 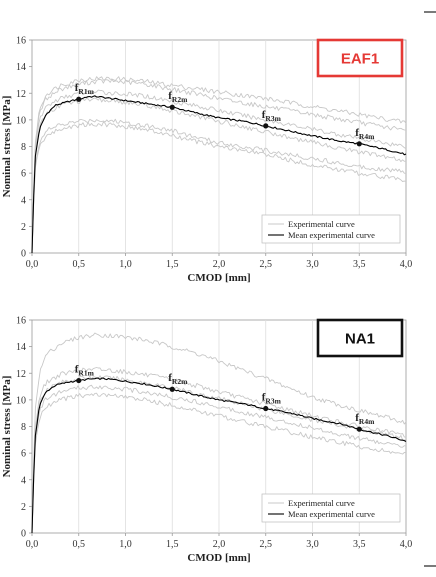 I want to click on panel-badge-label: NA1, so click(x=360, y=339).